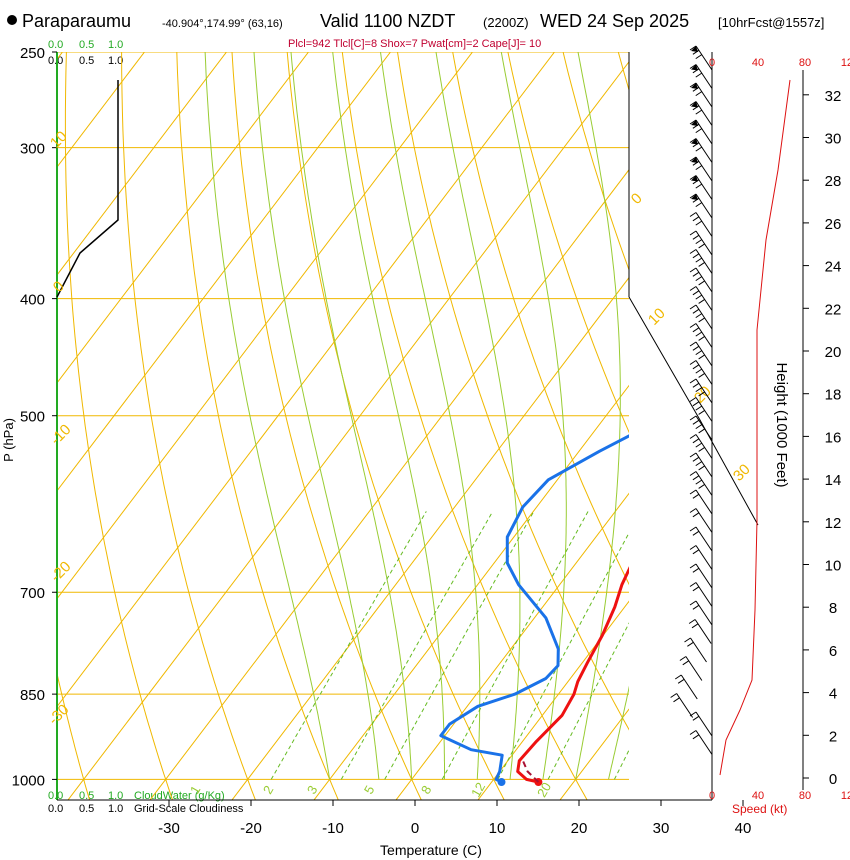 The height and width of the screenshot is (860, 850). What do you see at coordinates (115, 45) in the screenshot?
I see `top-cloudwater-tick-2: 1.0` at bounding box center [115, 45].